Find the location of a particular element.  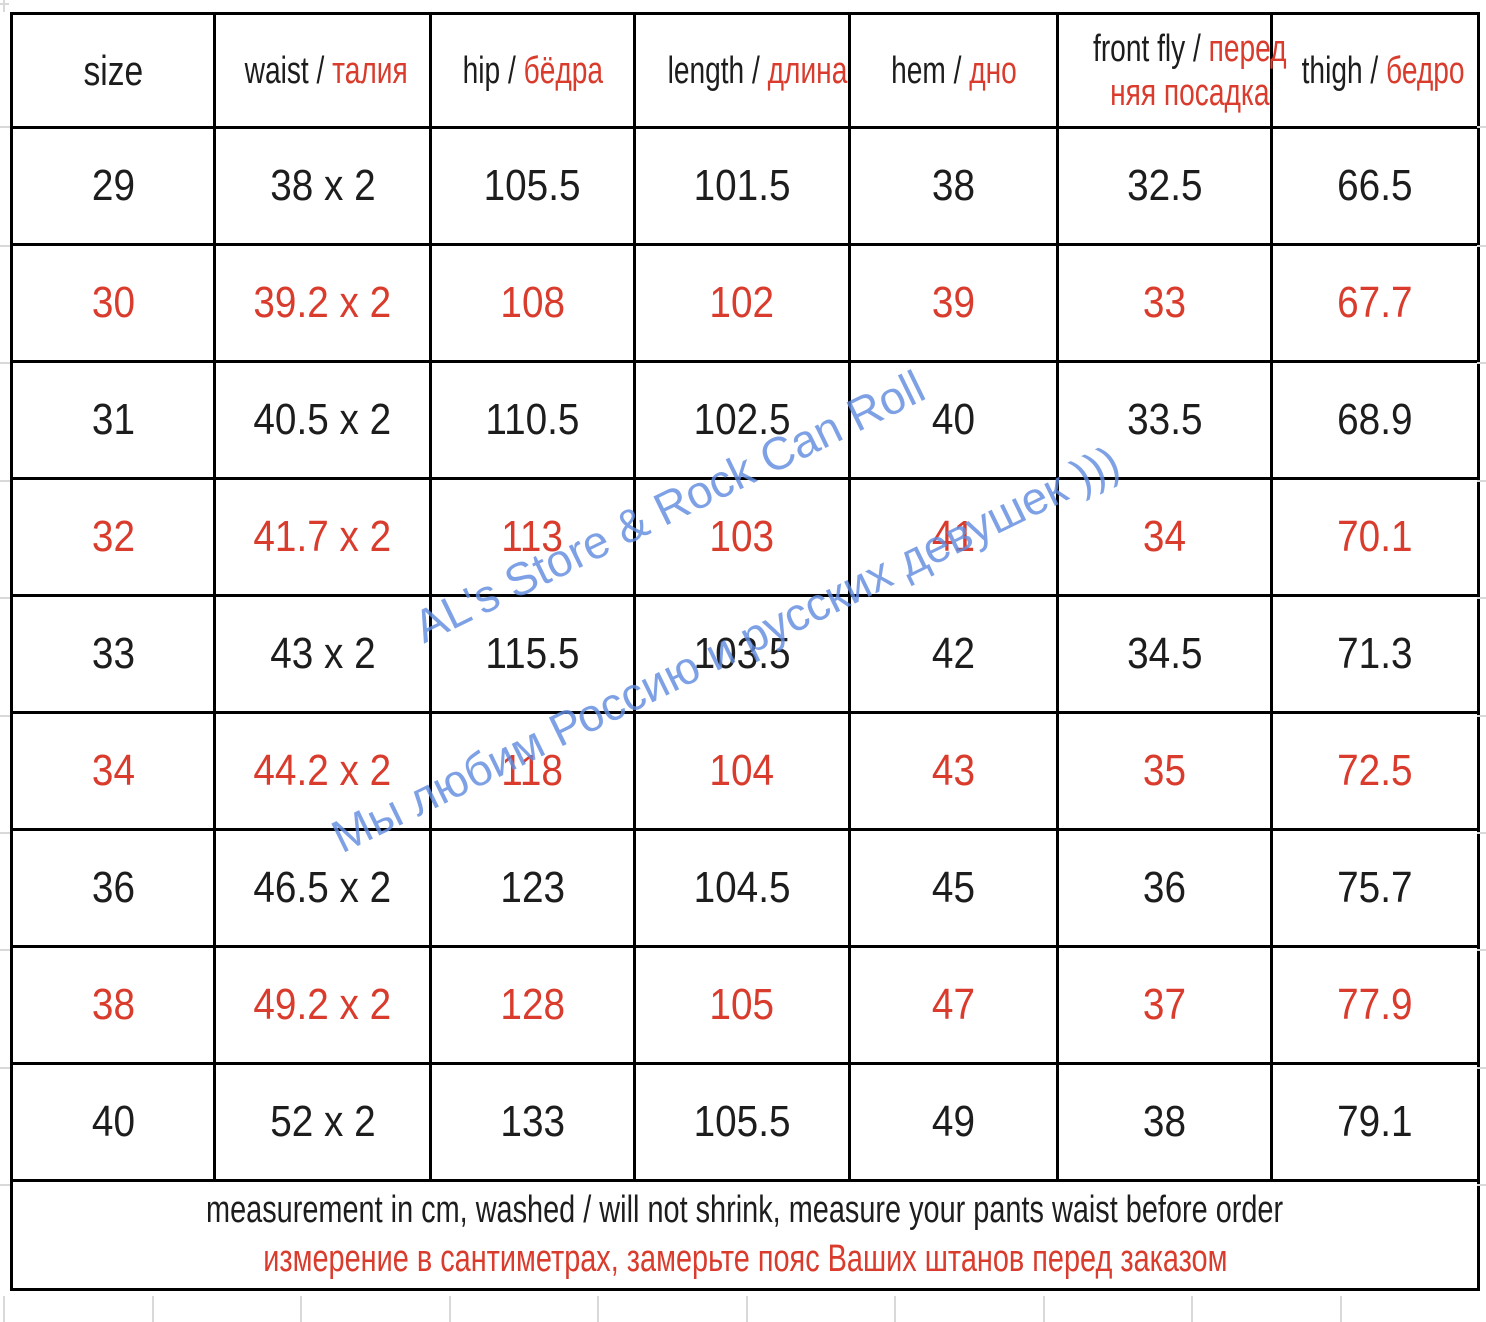

size-cell: 68.9 is located at coordinates (1375, 420).